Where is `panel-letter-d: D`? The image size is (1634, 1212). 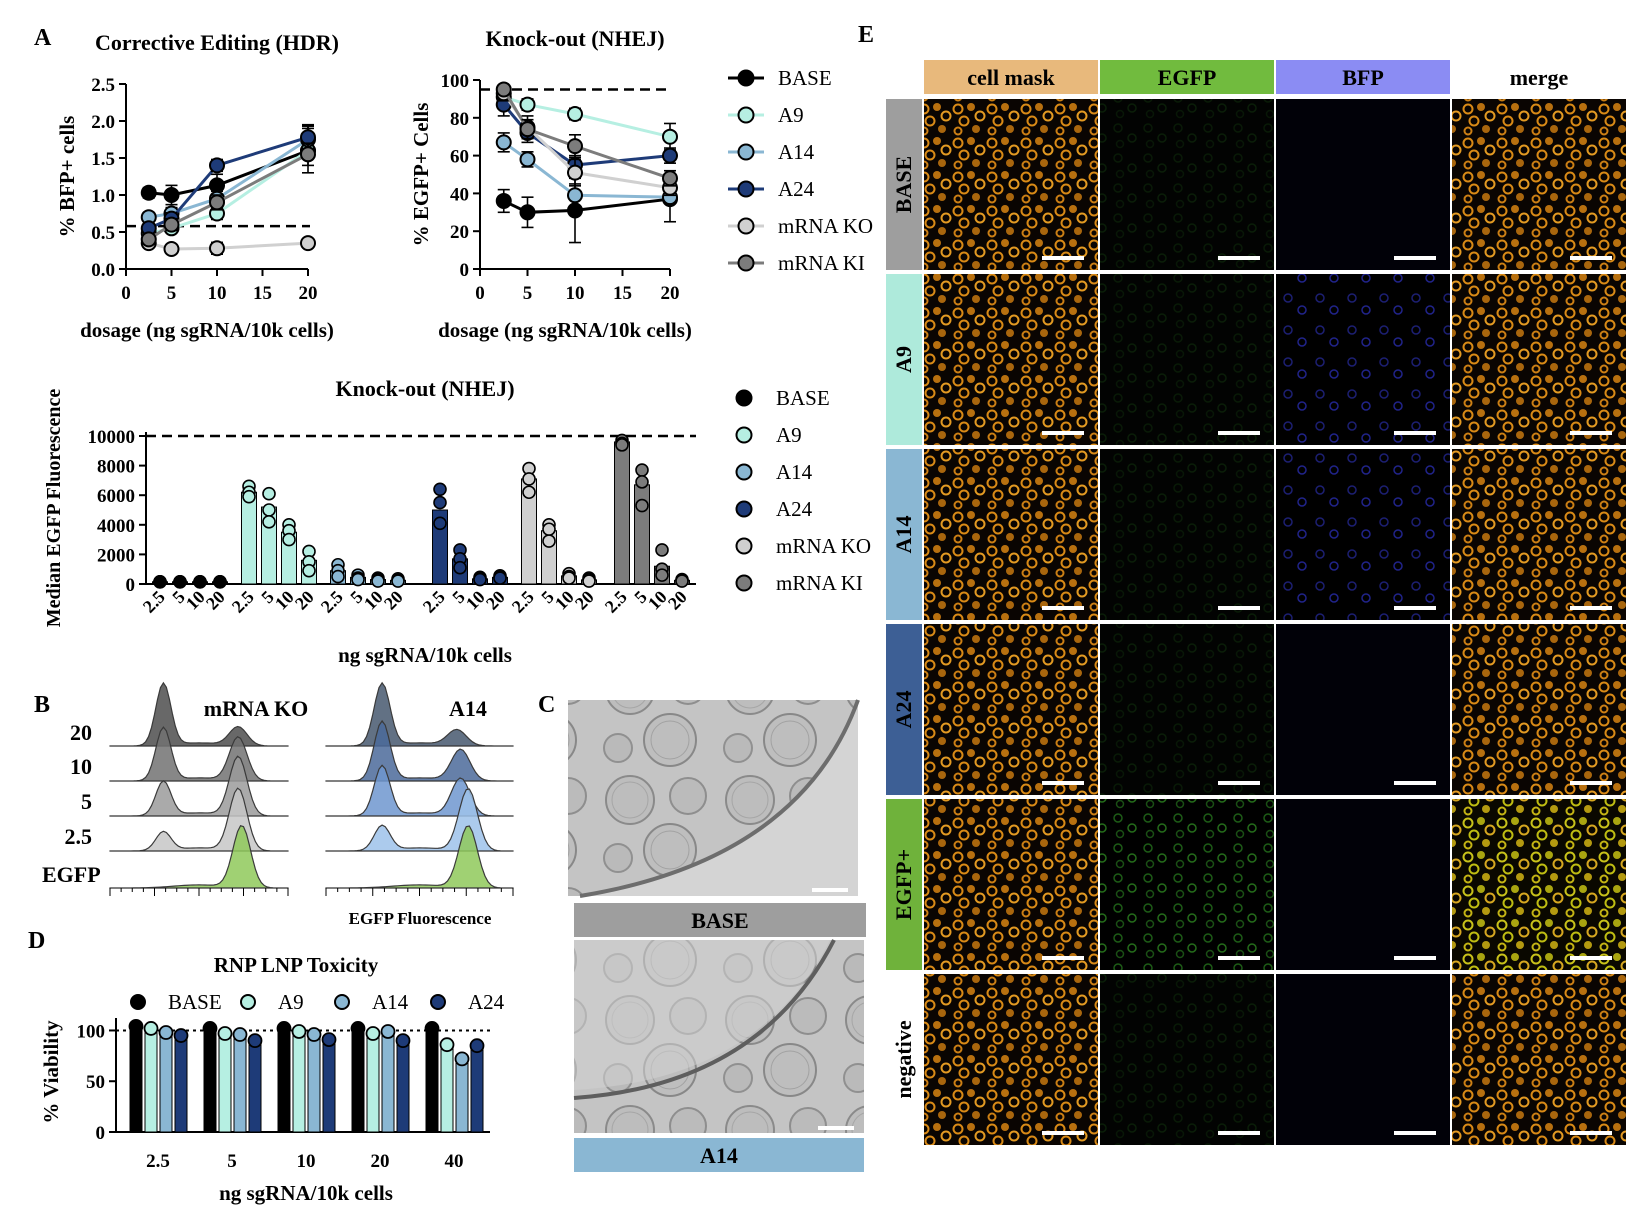
panel-letter-d: D is located at coordinates (36, 941).